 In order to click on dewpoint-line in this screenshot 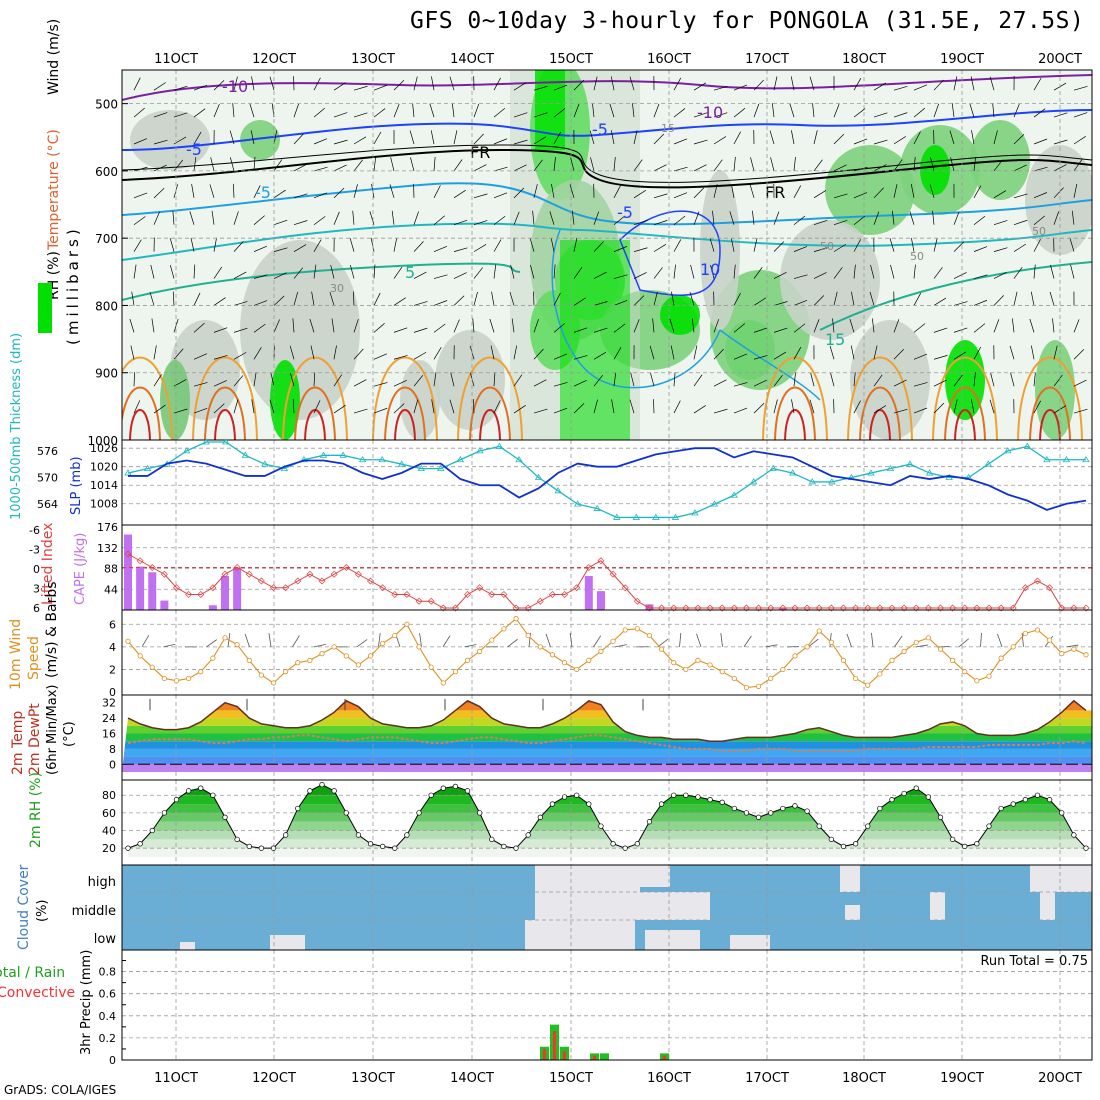, I will do `click(607, 743)`.